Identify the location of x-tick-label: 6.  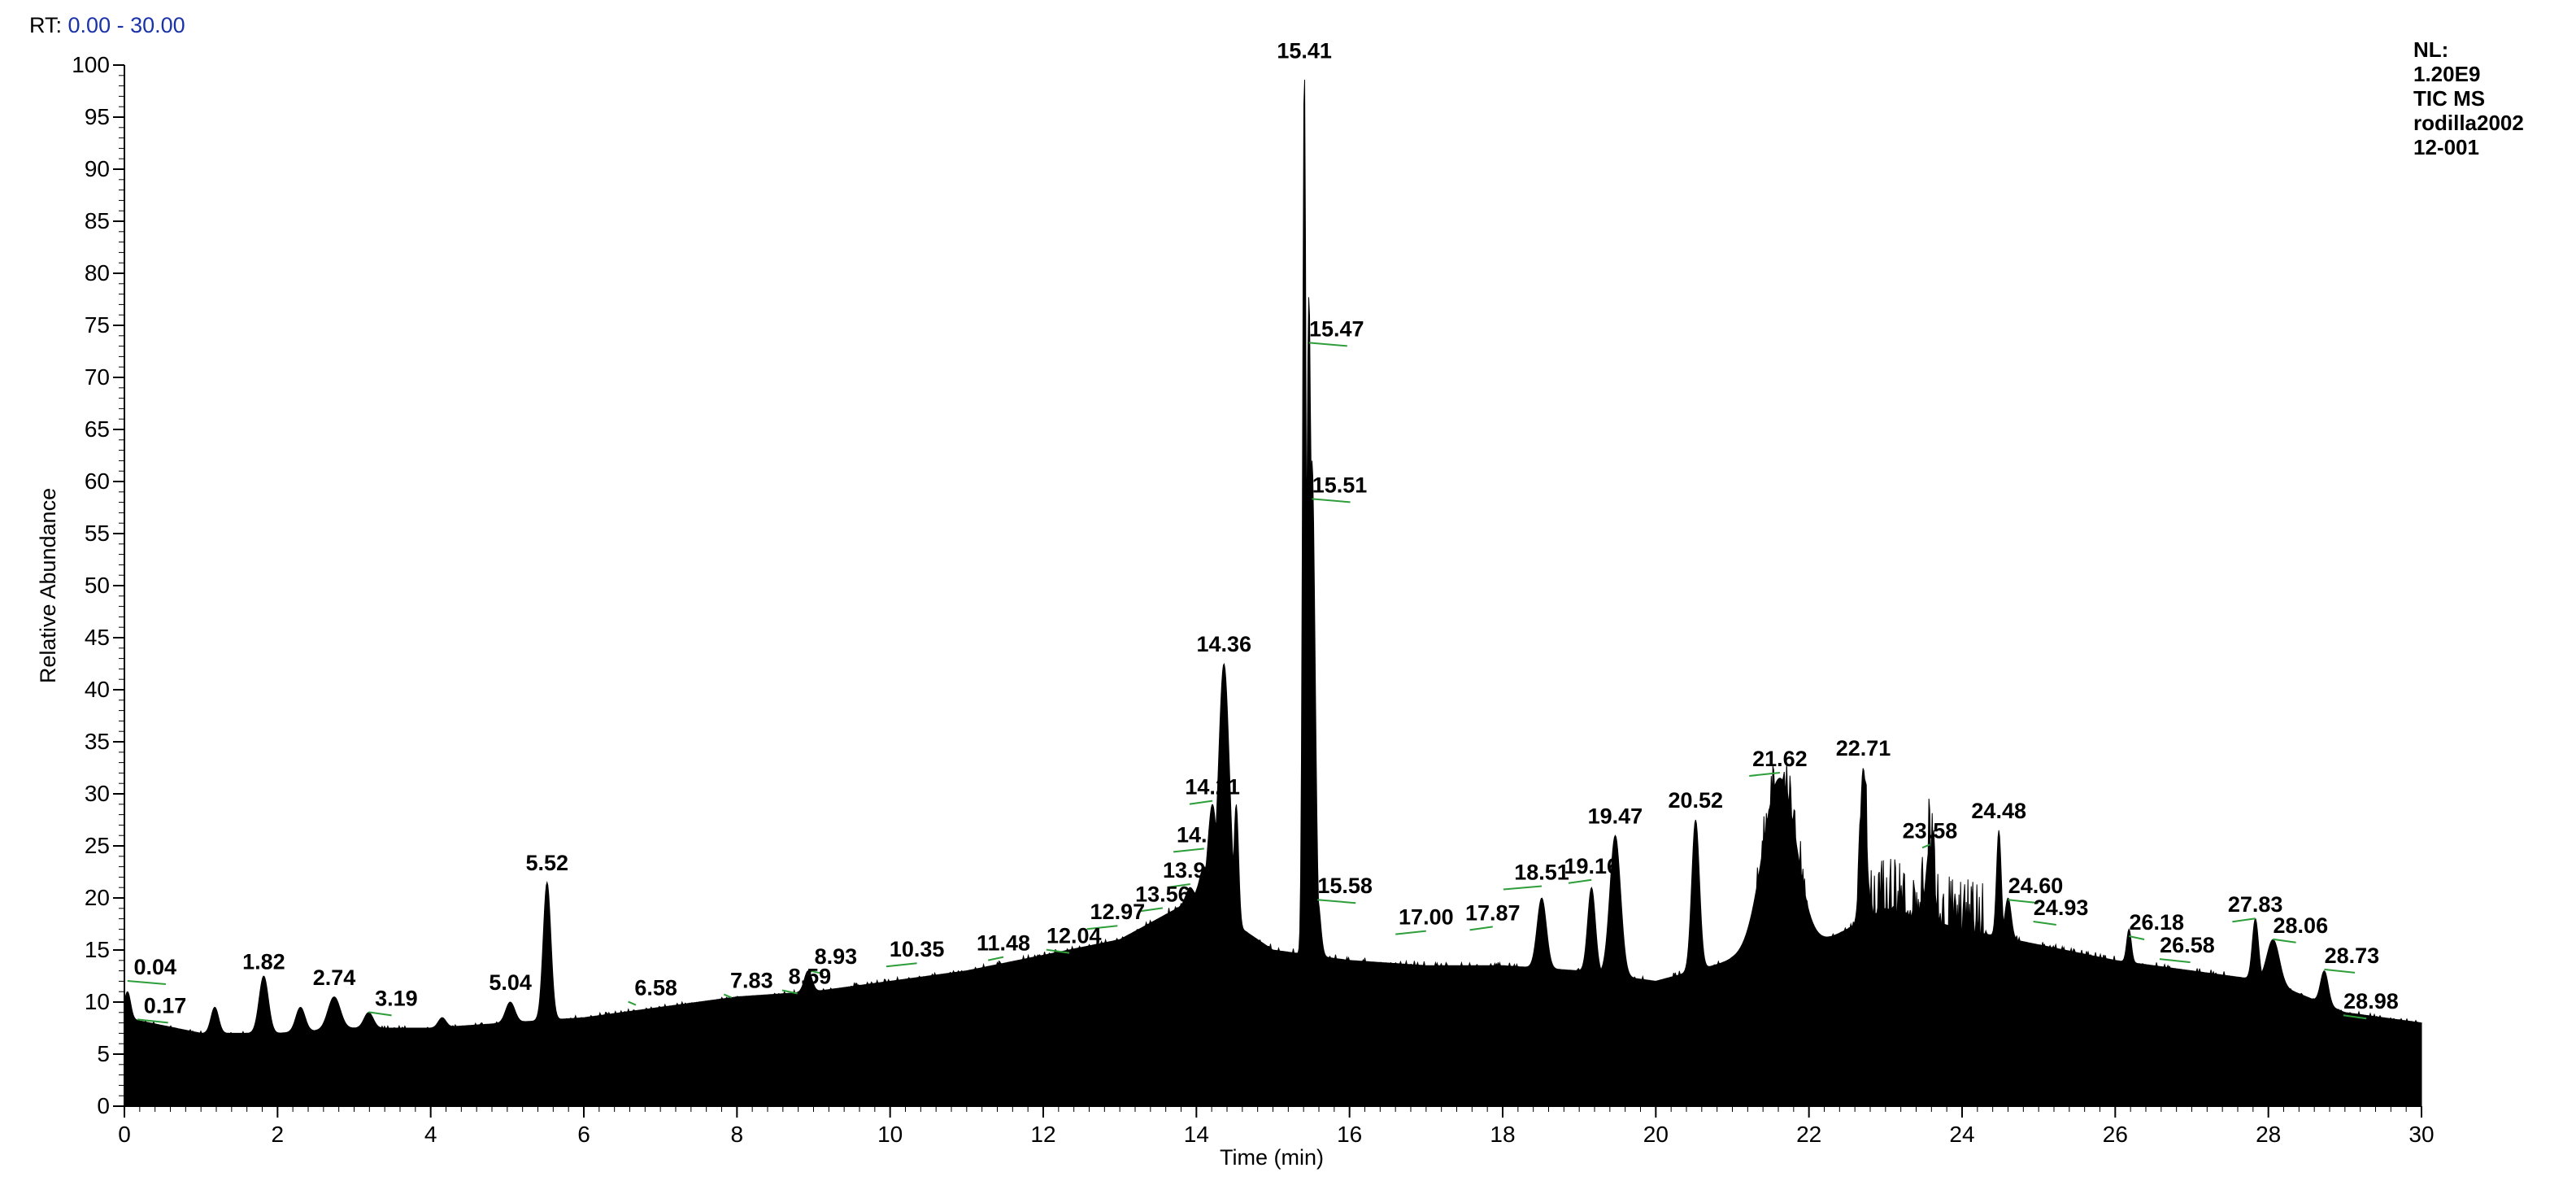
(583, 1134).